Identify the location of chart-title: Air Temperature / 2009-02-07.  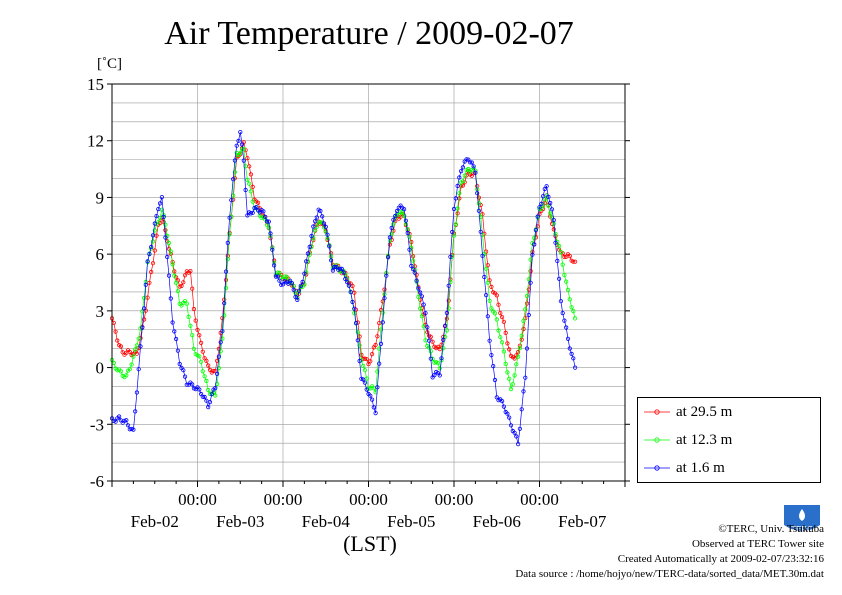
(369, 33).